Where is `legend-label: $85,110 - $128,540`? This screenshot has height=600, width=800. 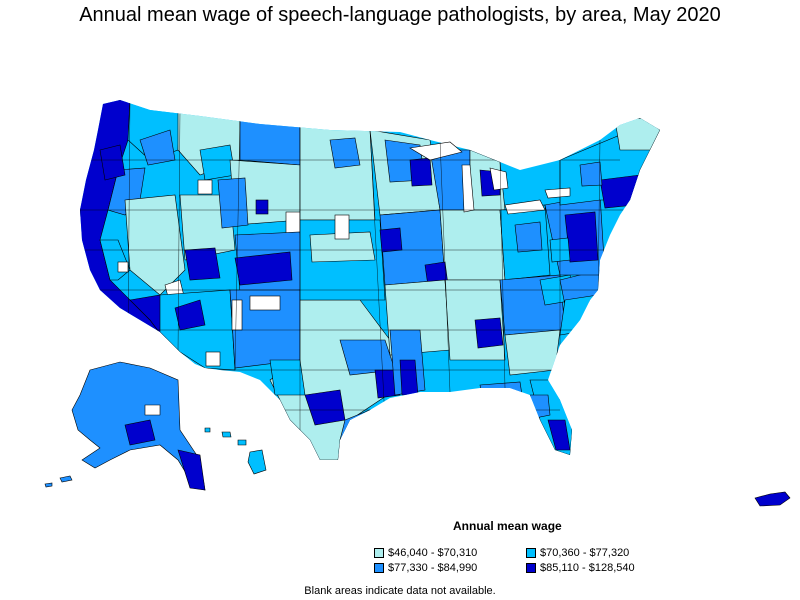
legend-label: $85,110 - $128,540 is located at coordinates (587, 568).